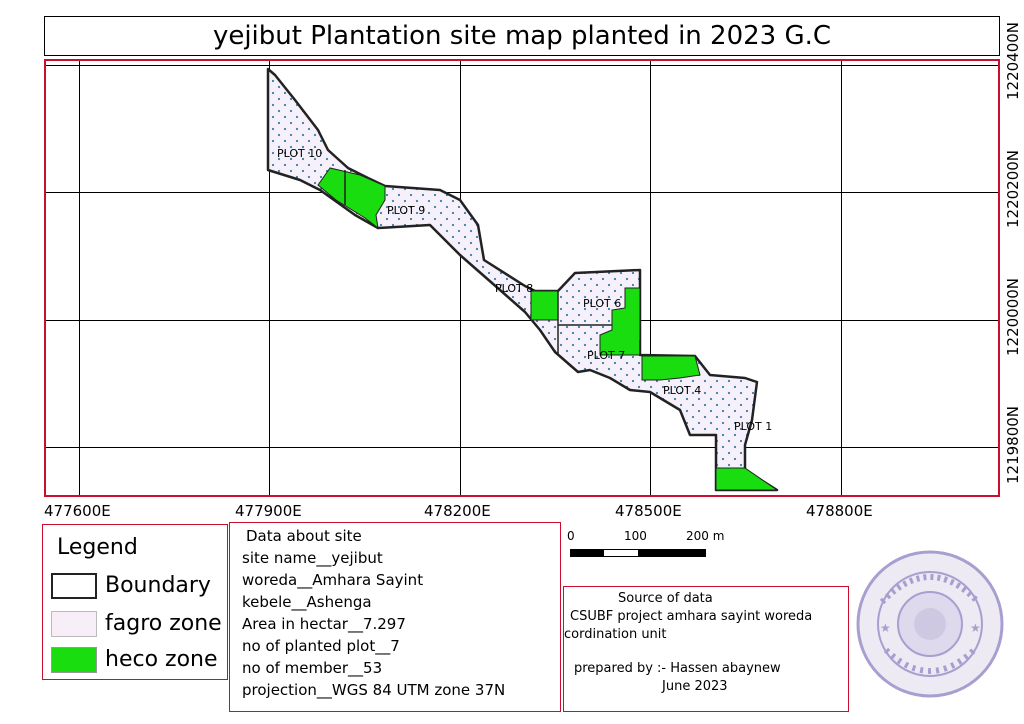  I want to click on y-tick-label: 1219800N, so click(1013, 444).